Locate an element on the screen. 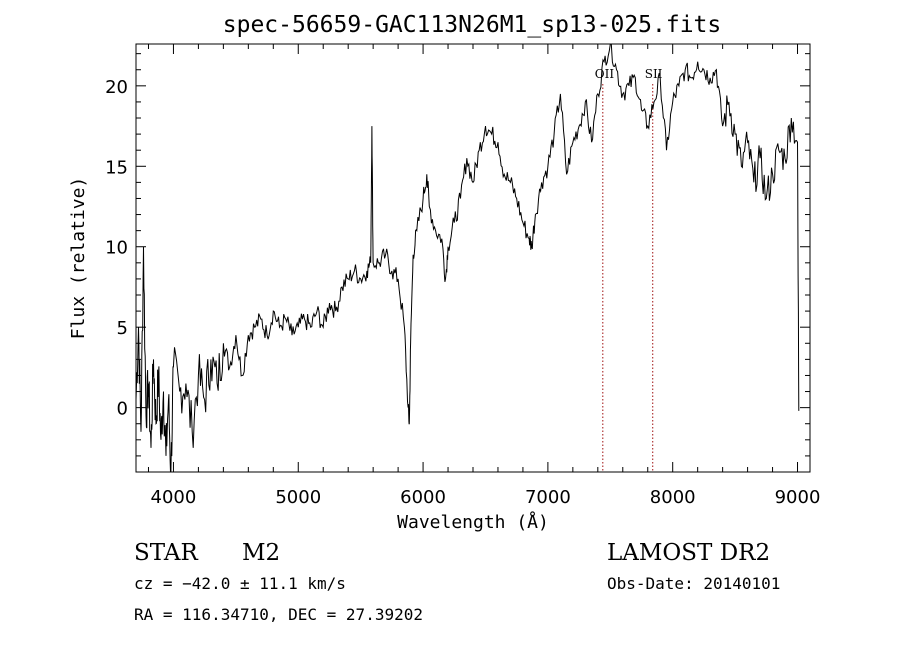  x-tick-label: 8000 is located at coordinates (673, 497).